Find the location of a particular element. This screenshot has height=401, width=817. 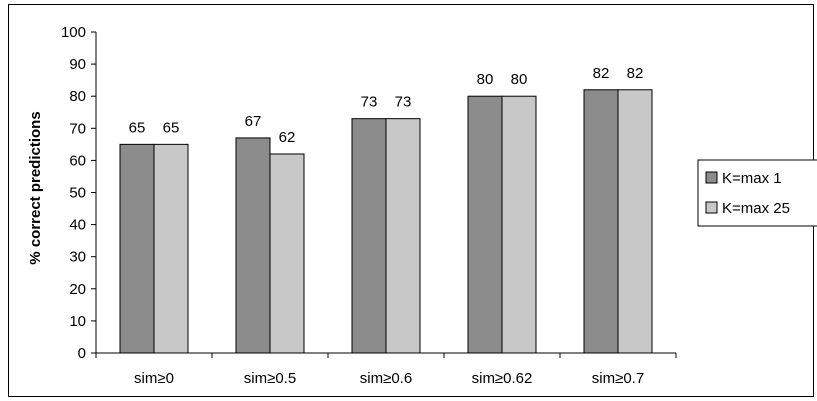

y-tick-label: 90 is located at coordinates (77, 64).